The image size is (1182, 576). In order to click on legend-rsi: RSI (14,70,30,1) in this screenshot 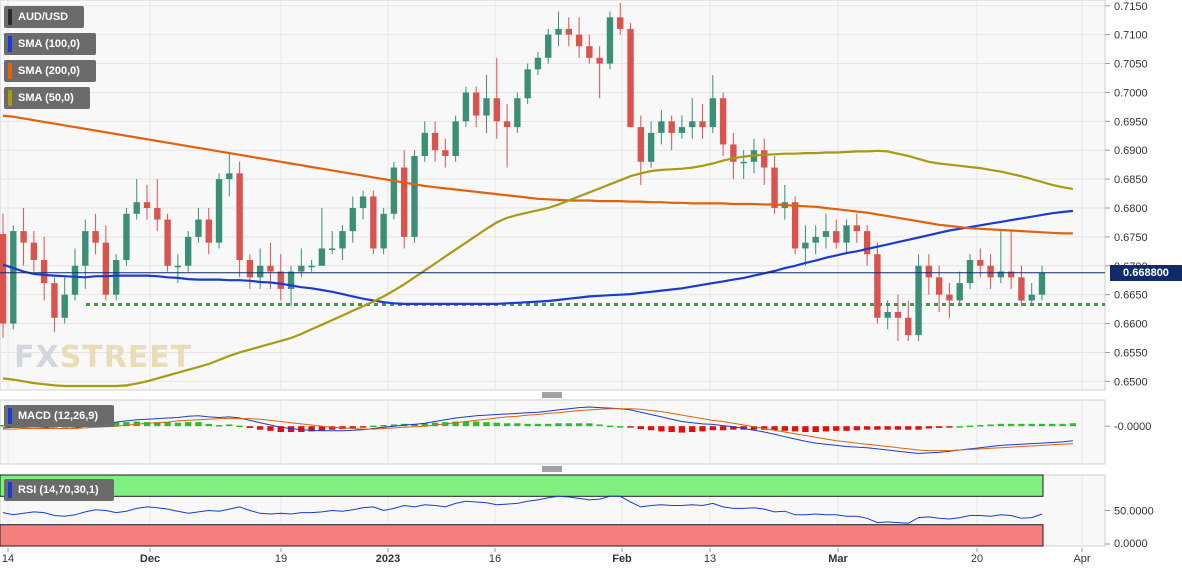, I will do `click(59, 490)`.